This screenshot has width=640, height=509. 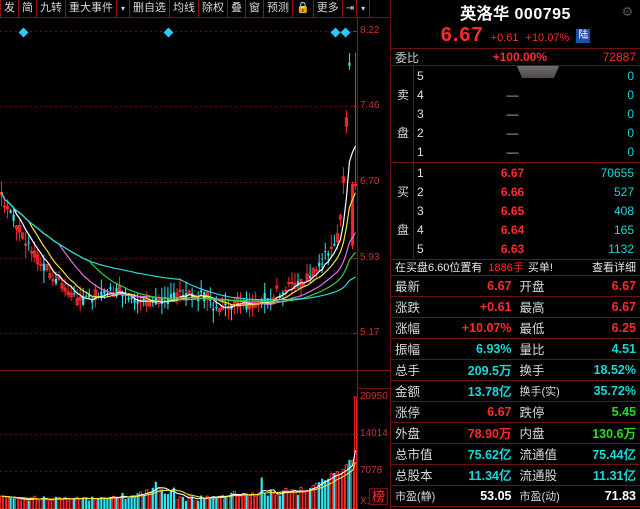 I want to click on statistic-value: 75.44亿, so click(x=614, y=455).